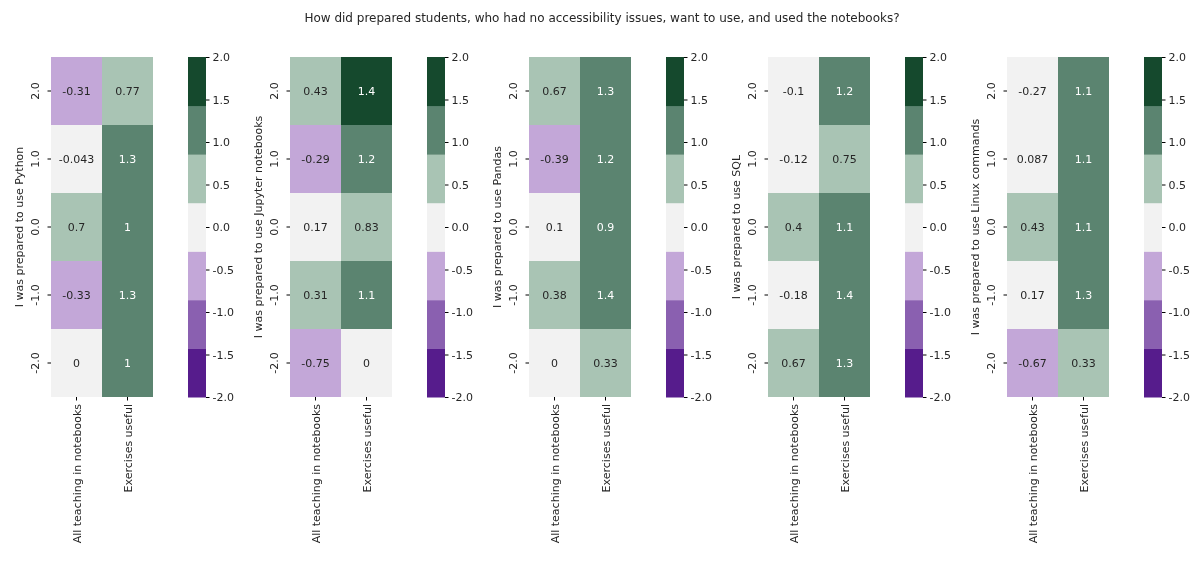 The image size is (1204, 567). What do you see at coordinates (793, 227) in the screenshot?
I see `data-label: 0.4` at bounding box center [793, 227].